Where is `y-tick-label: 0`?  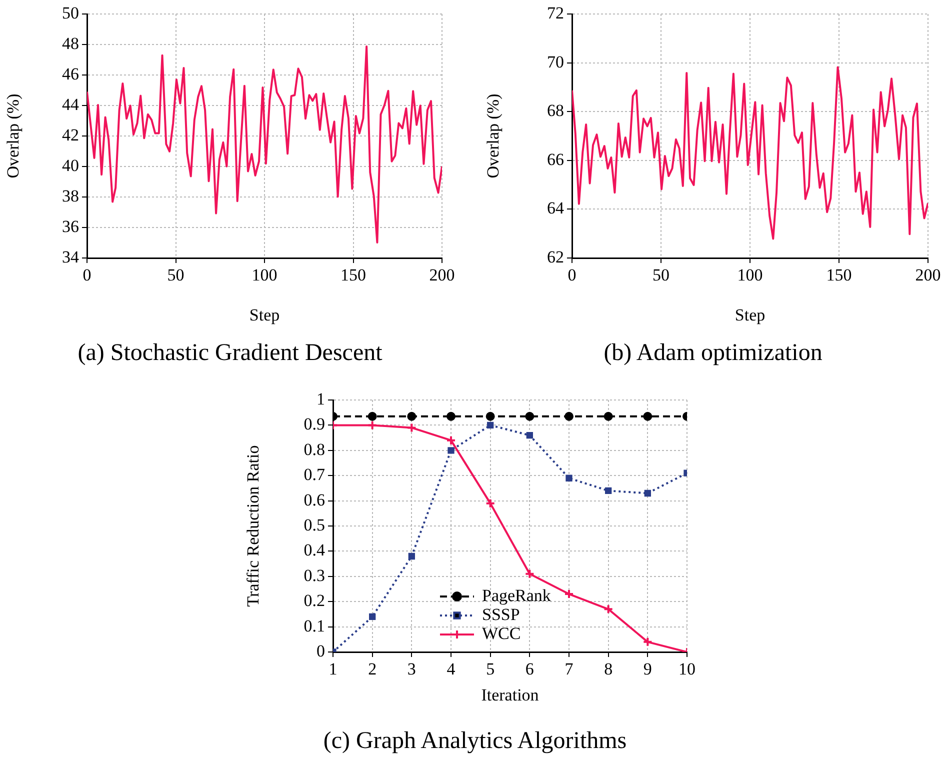
y-tick-label: 0 is located at coordinates (320, 650).